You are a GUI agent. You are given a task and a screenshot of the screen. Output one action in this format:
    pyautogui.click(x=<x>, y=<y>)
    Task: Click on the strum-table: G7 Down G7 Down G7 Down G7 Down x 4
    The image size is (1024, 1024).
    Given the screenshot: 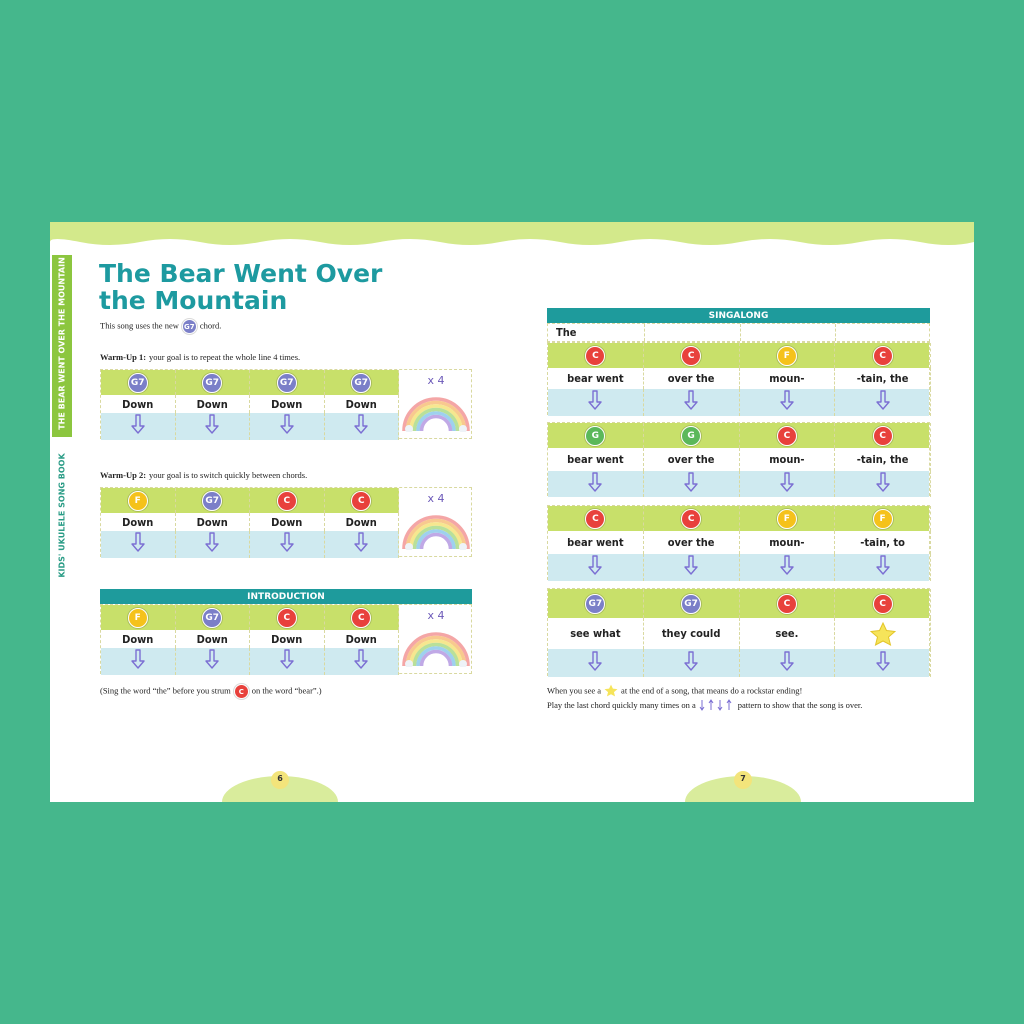 What is the action you would take?
    pyautogui.click(x=286, y=404)
    